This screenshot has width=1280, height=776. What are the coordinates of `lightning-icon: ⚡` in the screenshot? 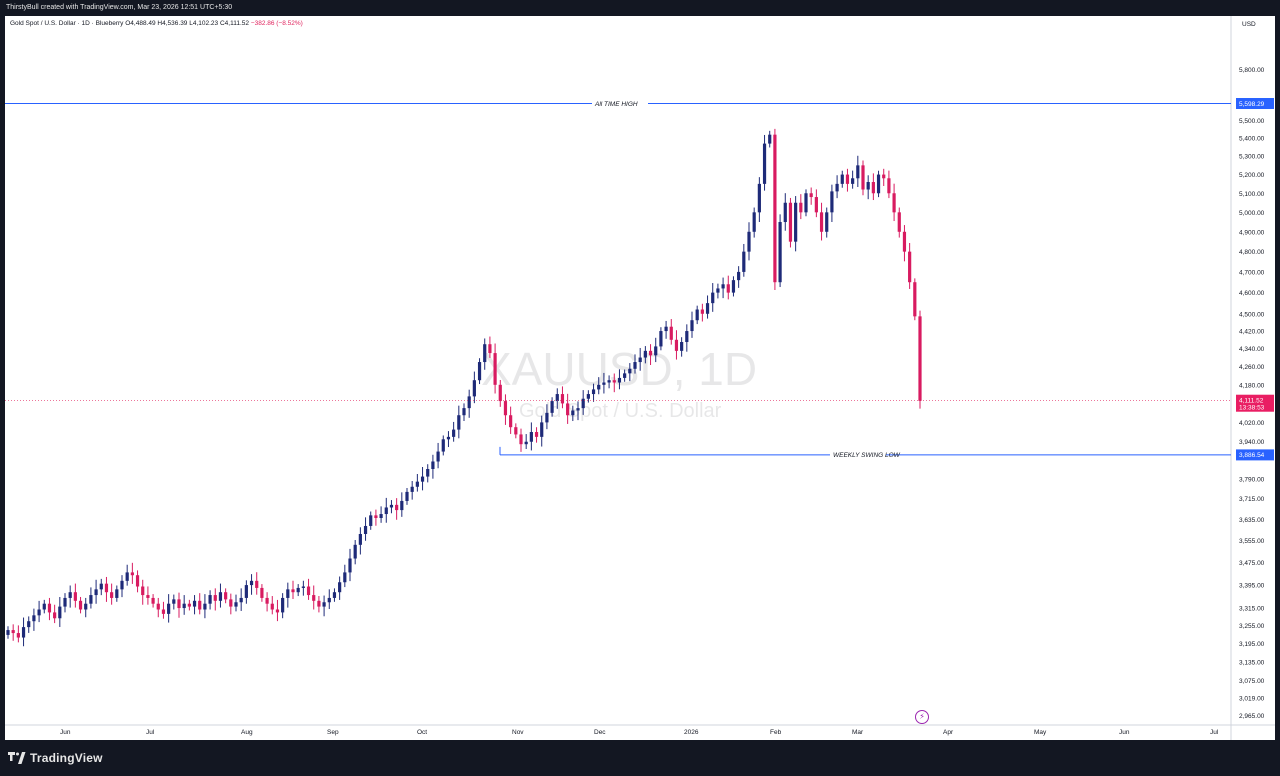 It's located at (922, 717).